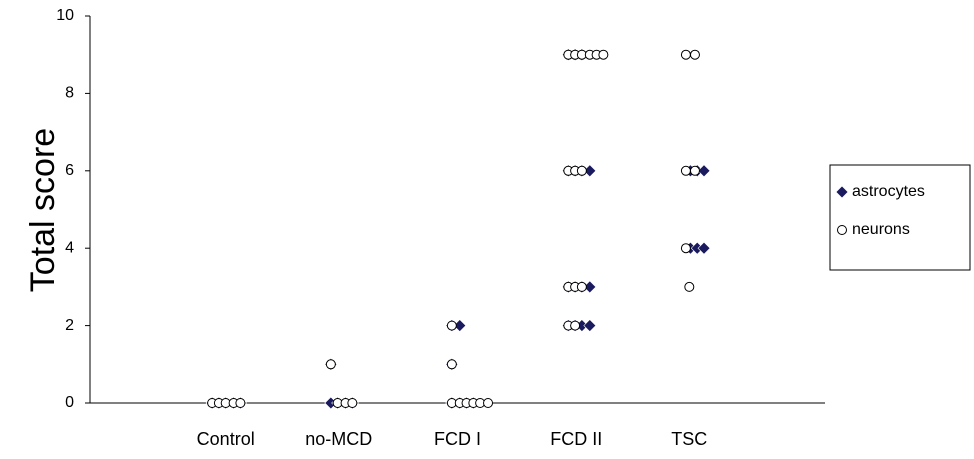  Describe the element at coordinates (689, 439) in the screenshot. I see `x-tick-label: TSC` at that location.